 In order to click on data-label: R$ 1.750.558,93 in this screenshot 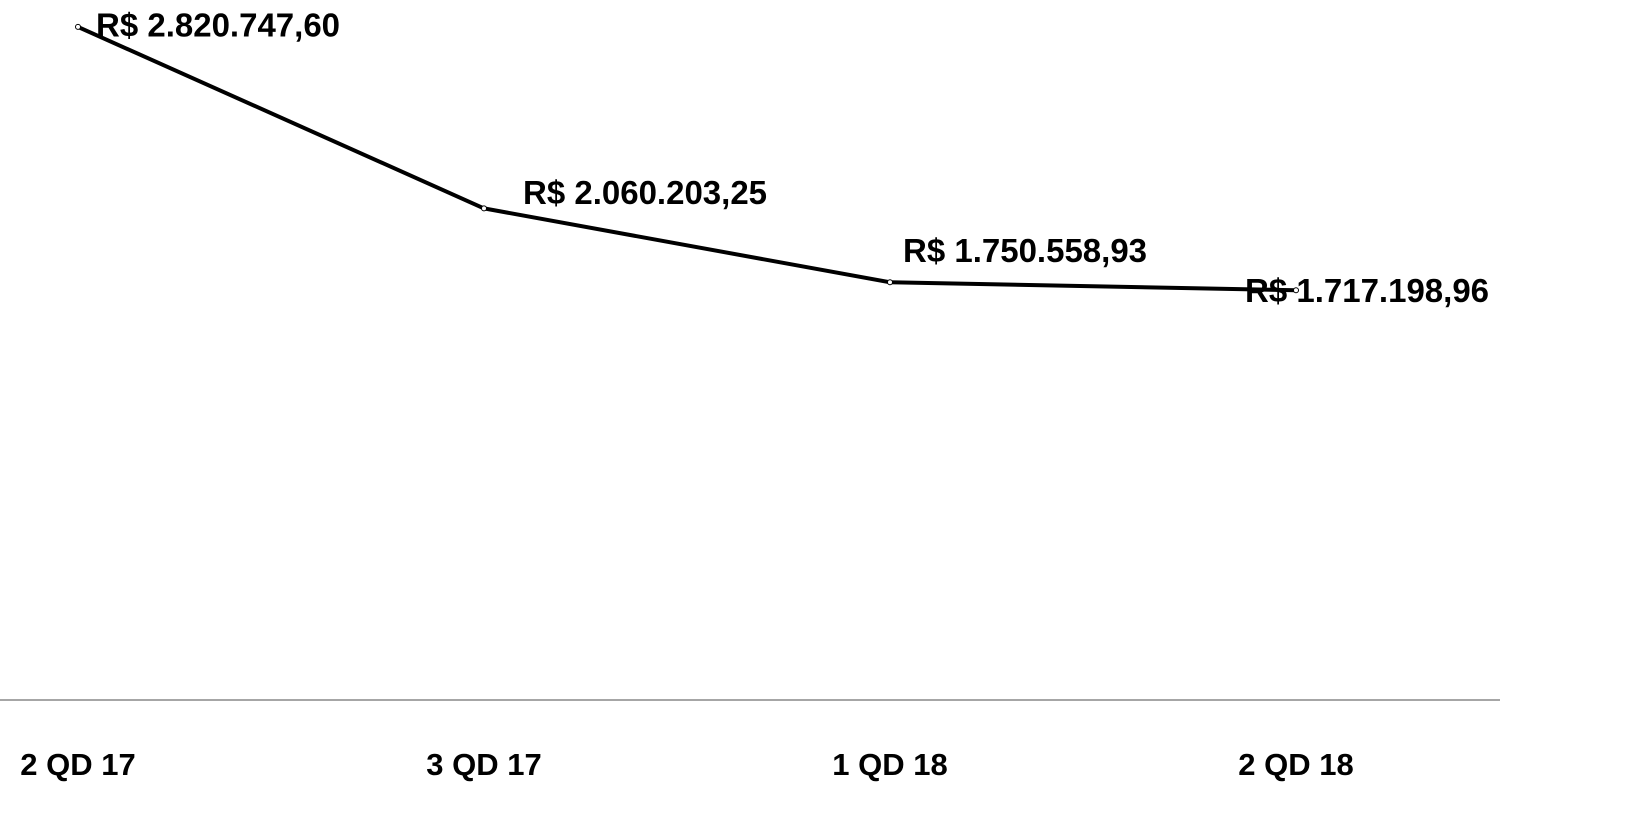, I will do `click(1025, 250)`.